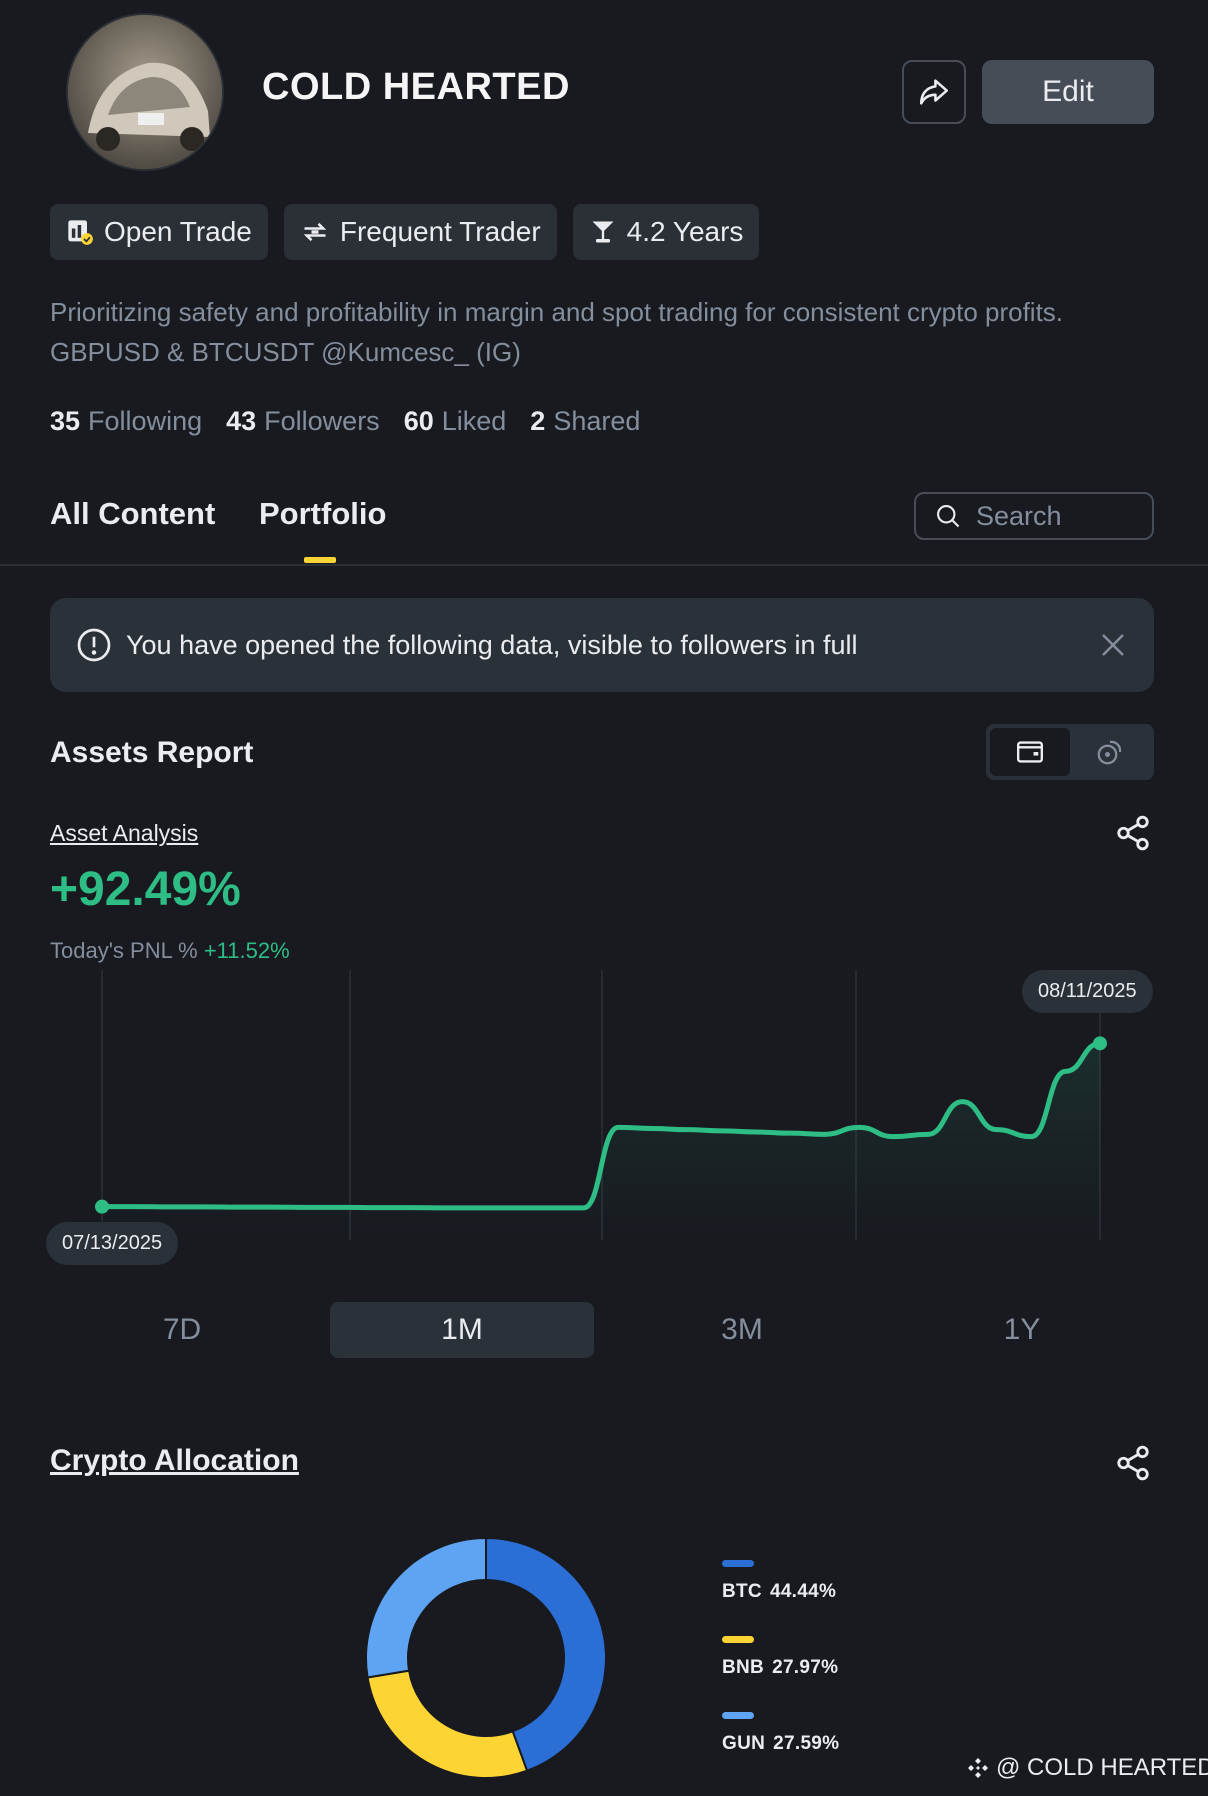 This screenshot has width=1208, height=1796. What do you see at coordinates (178, 231) in the screenshot?
I see `badge-label: Open Trade` at bounding box center [178, 231].